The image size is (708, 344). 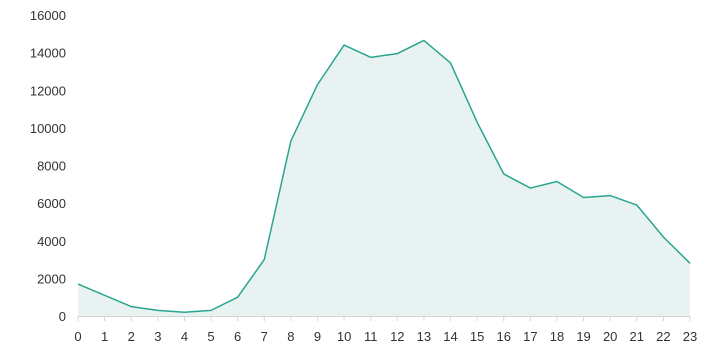 What do you see at coordinates (557, 336) in the screenshot?
I see `x-tick-label: 18` at bounding box center [557, 336].